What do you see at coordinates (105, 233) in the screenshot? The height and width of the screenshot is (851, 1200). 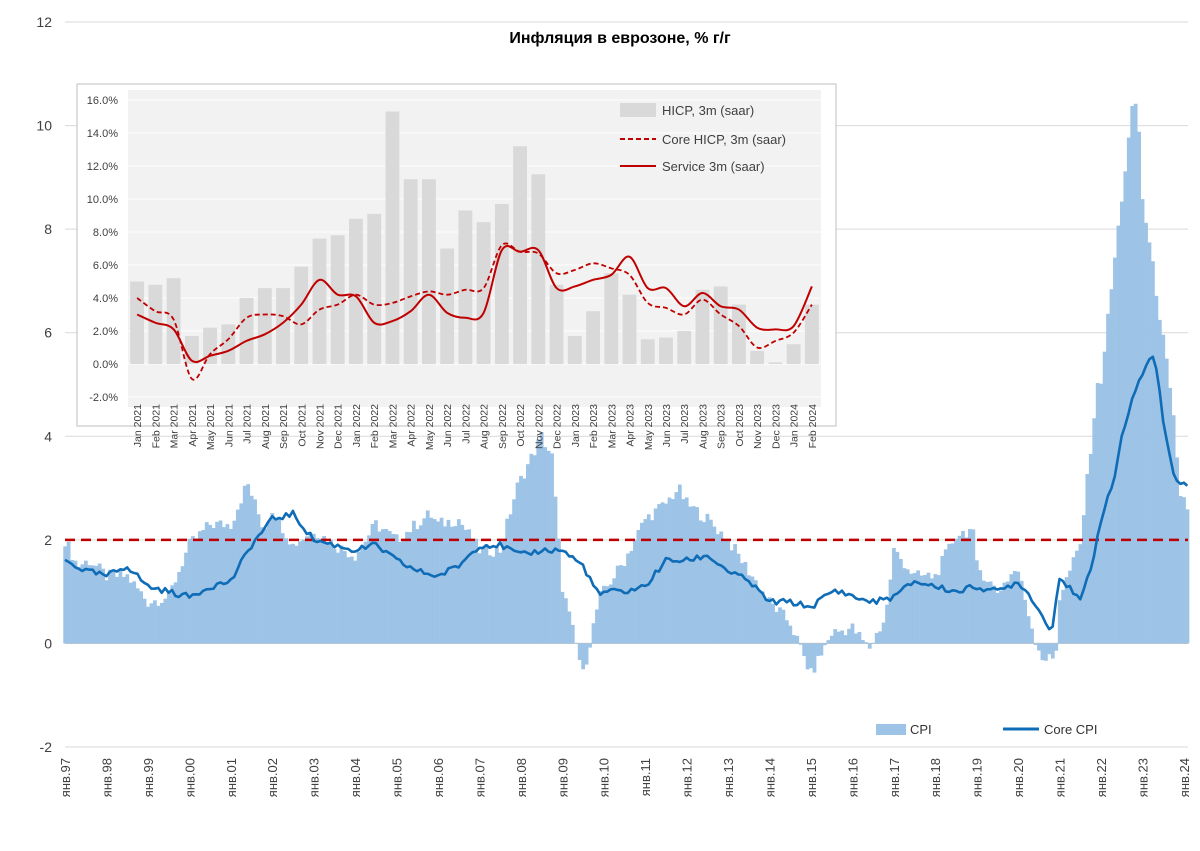 I see `inset-y-tick-label: 8.0%` at bounding box center [105, 233].